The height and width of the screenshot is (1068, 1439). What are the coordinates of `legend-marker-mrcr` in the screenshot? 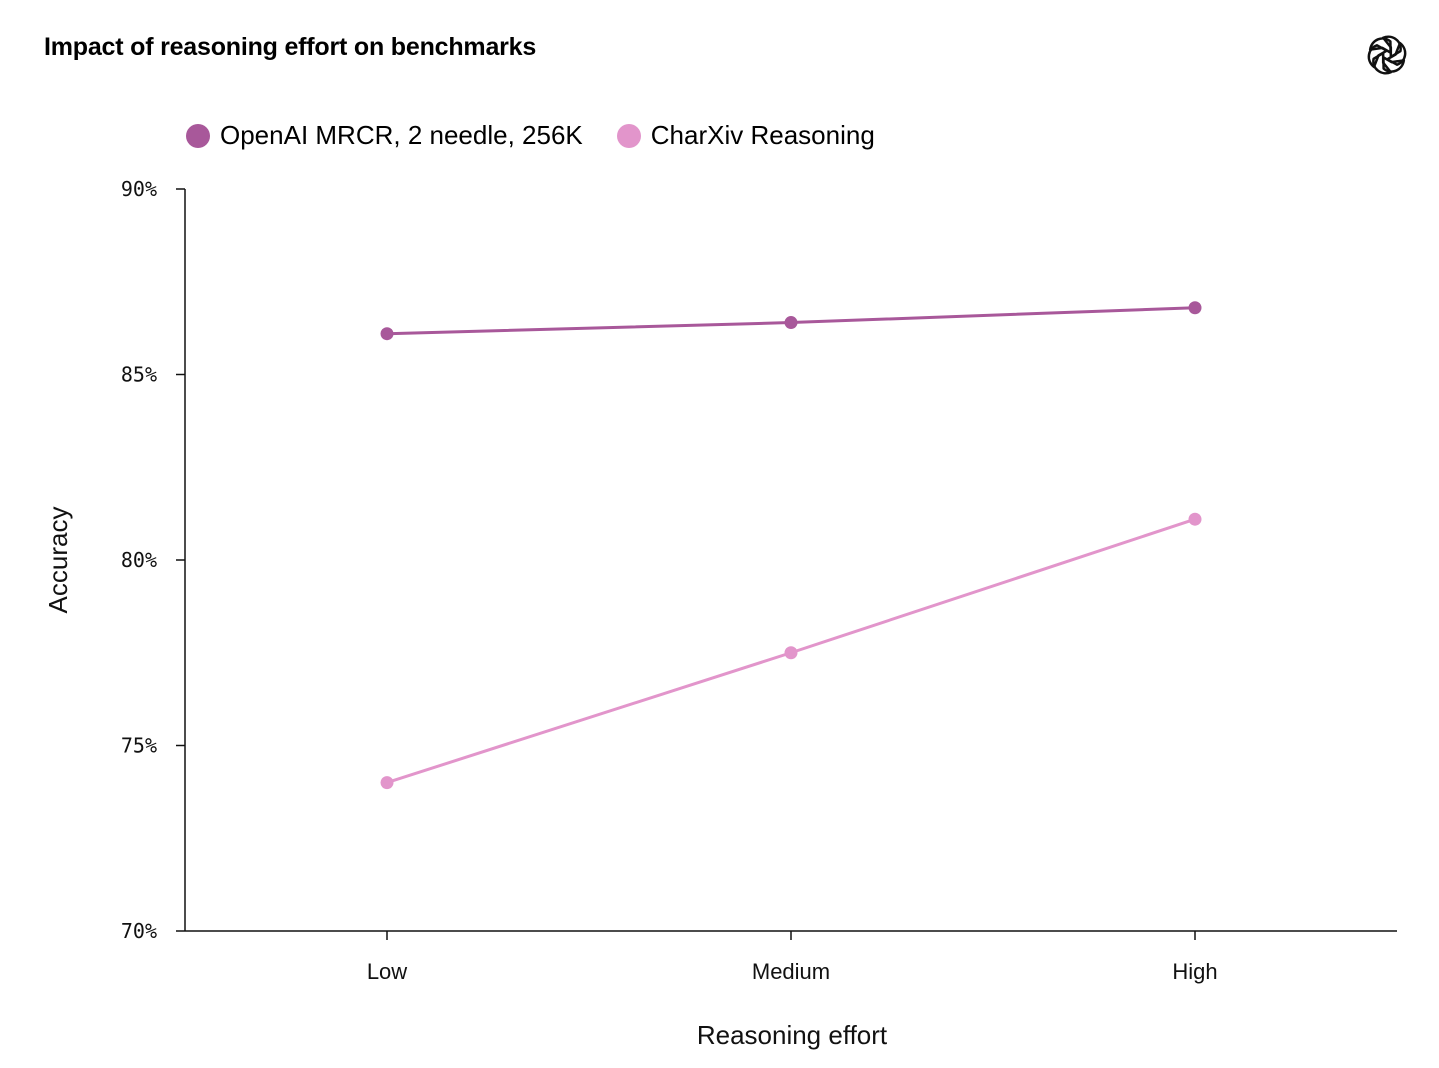 It's located at (198, 135).